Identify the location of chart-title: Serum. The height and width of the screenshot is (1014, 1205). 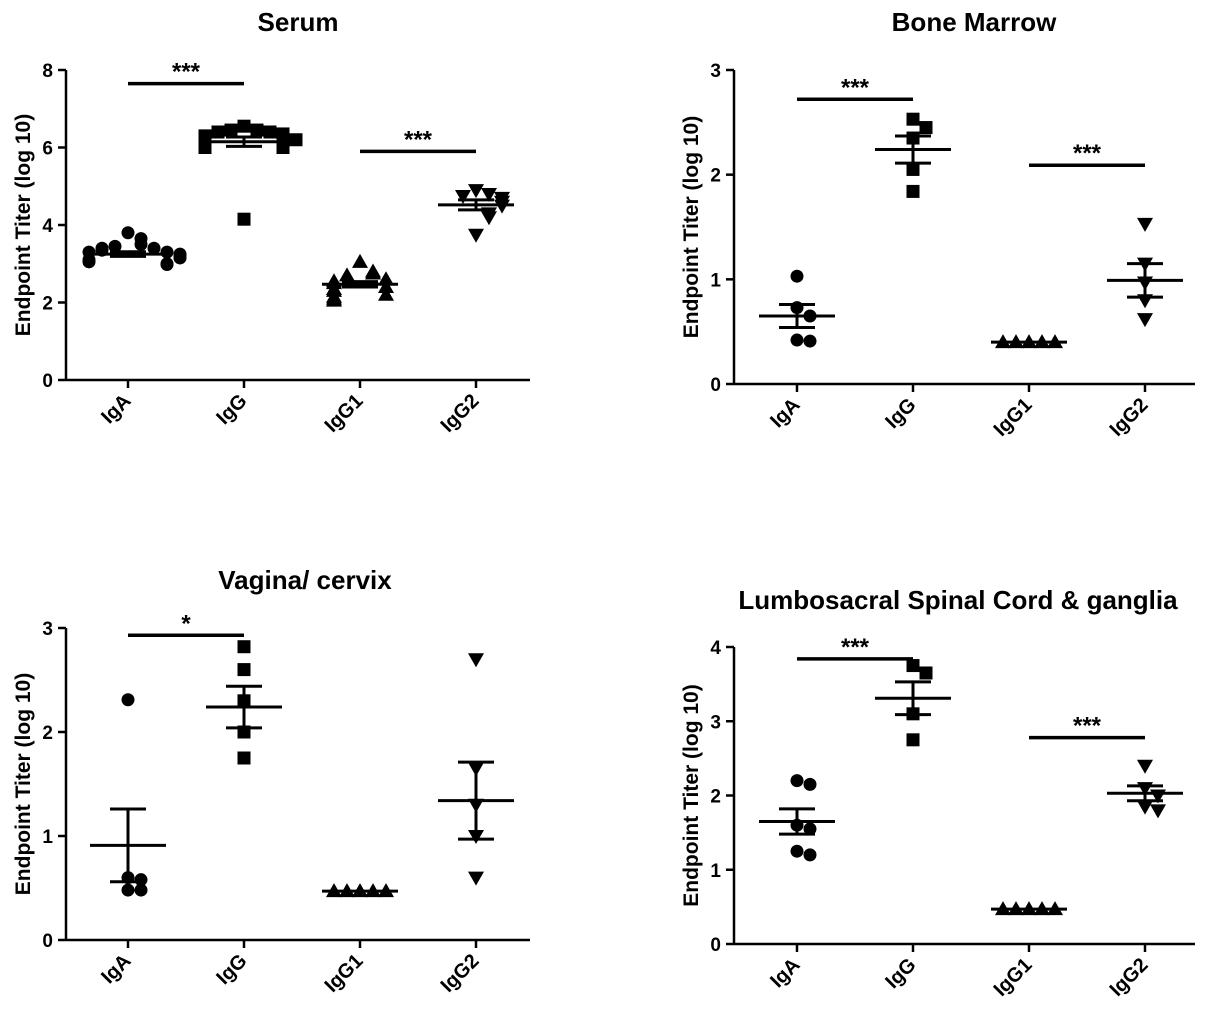
(298, 22).